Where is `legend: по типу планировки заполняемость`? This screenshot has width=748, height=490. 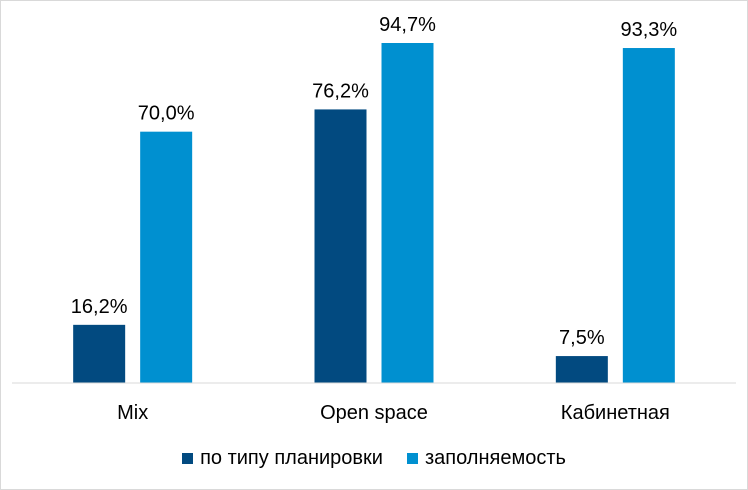
legend: по типу планировки заполняемость is located at coordinates (374, 458).